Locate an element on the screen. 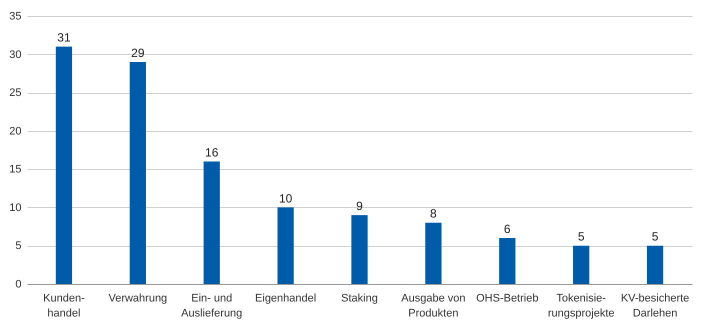  y-tick-label: 30 is located at coordinates (15, 54).